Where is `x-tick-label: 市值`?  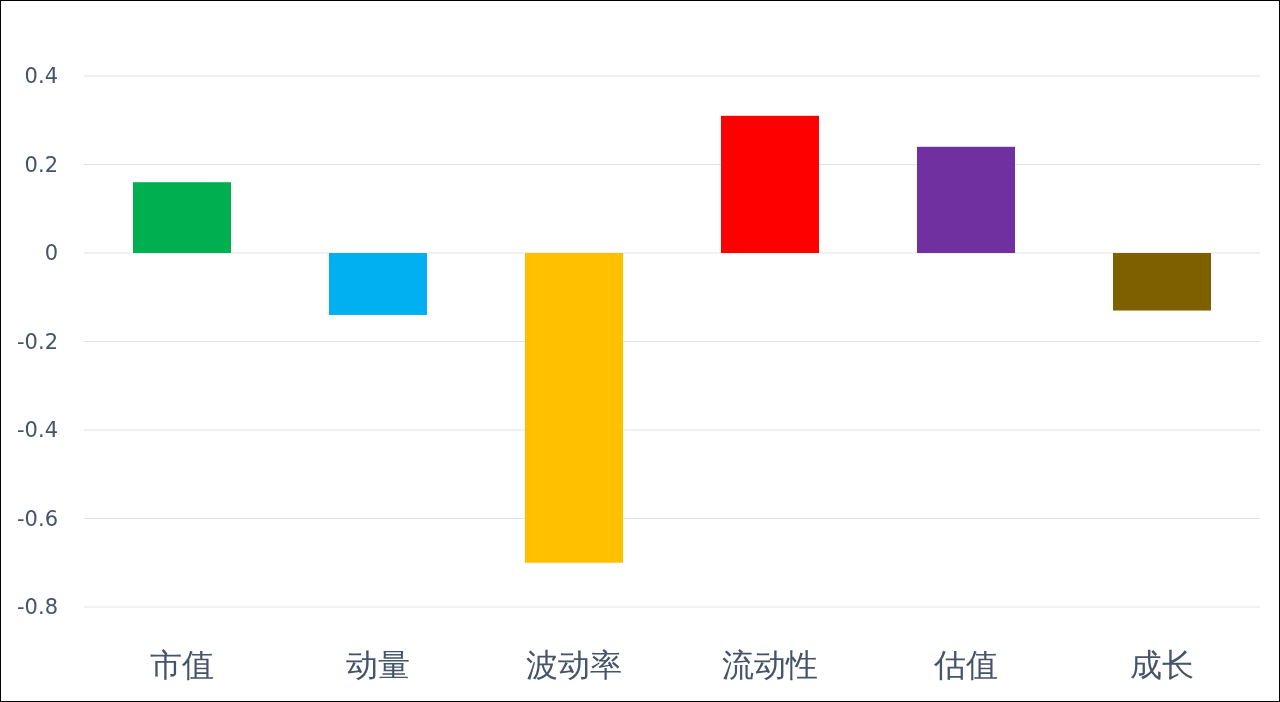
x-tick-label: 市值 is located at coordinates (182, 665).